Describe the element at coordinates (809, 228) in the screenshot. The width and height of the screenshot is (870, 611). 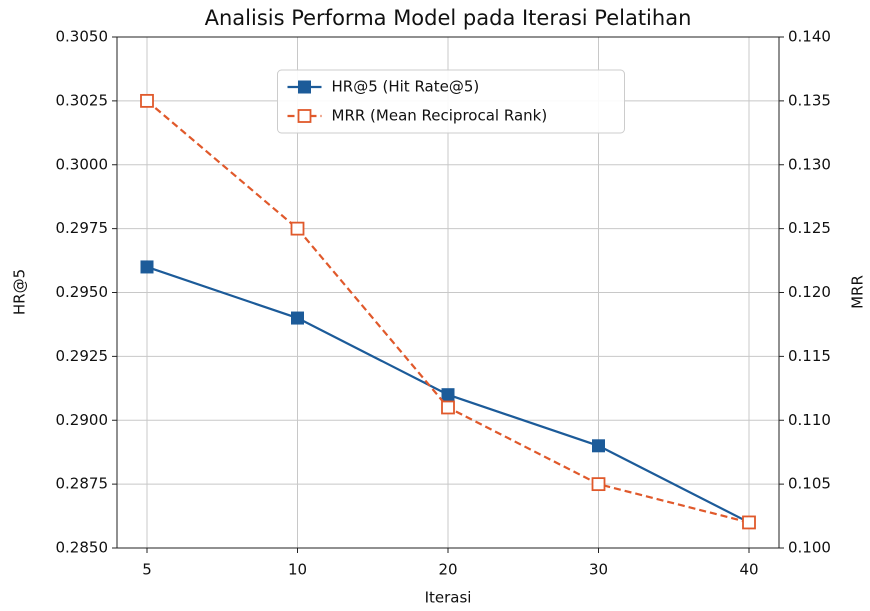
I see `y2-tick-label: 0.125` at that location.